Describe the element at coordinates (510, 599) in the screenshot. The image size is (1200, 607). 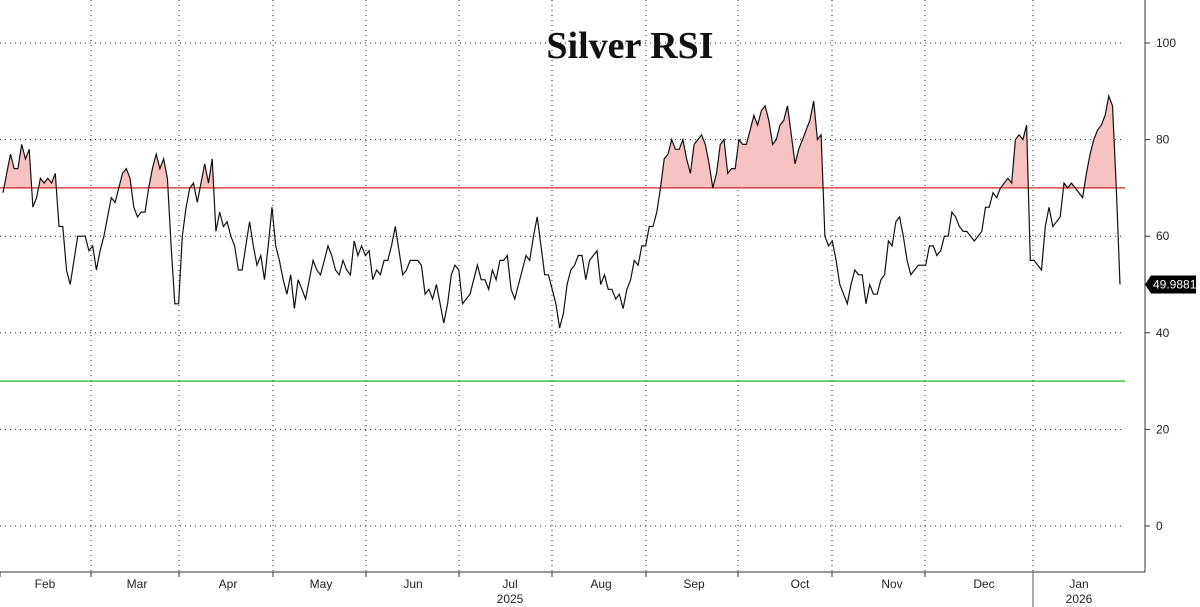
I see `x-year-label-2025: 2025` at that location.